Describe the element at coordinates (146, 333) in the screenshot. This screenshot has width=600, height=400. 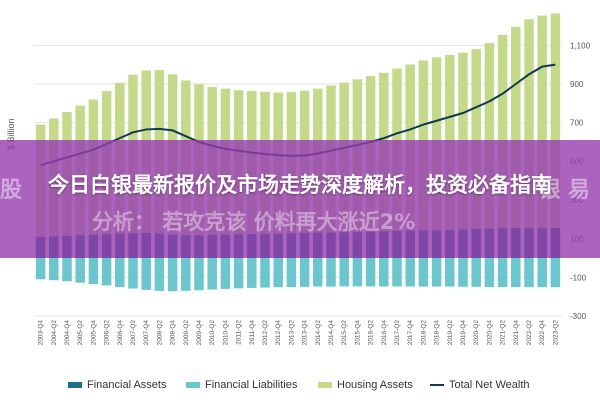
I see `x-tick-label: 2007-Q4` at that location.